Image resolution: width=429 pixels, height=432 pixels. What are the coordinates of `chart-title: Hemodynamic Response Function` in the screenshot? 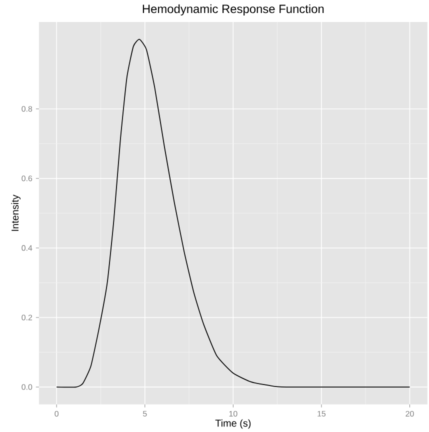 It's located at (233, 10).